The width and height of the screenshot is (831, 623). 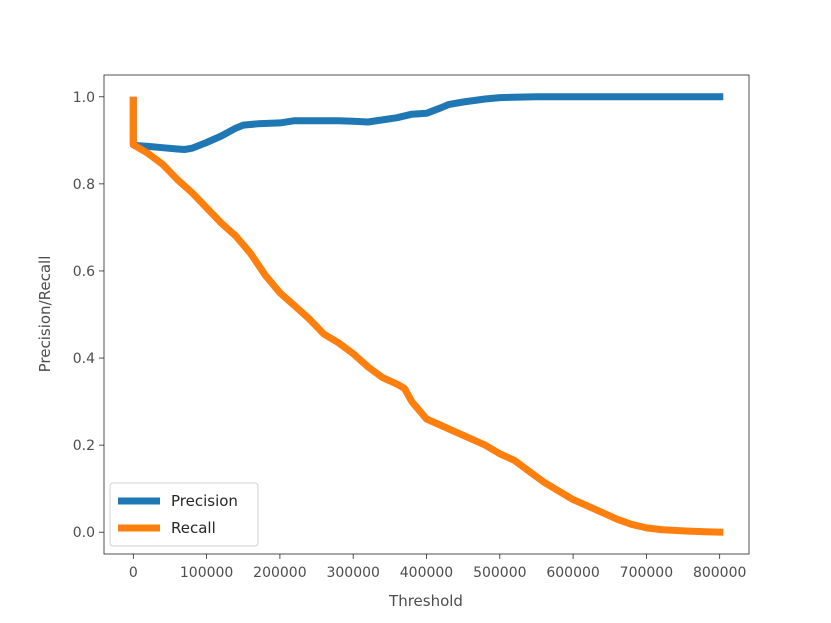 I want to click on x-tick-label: 500000, so click(x=499, y=573).